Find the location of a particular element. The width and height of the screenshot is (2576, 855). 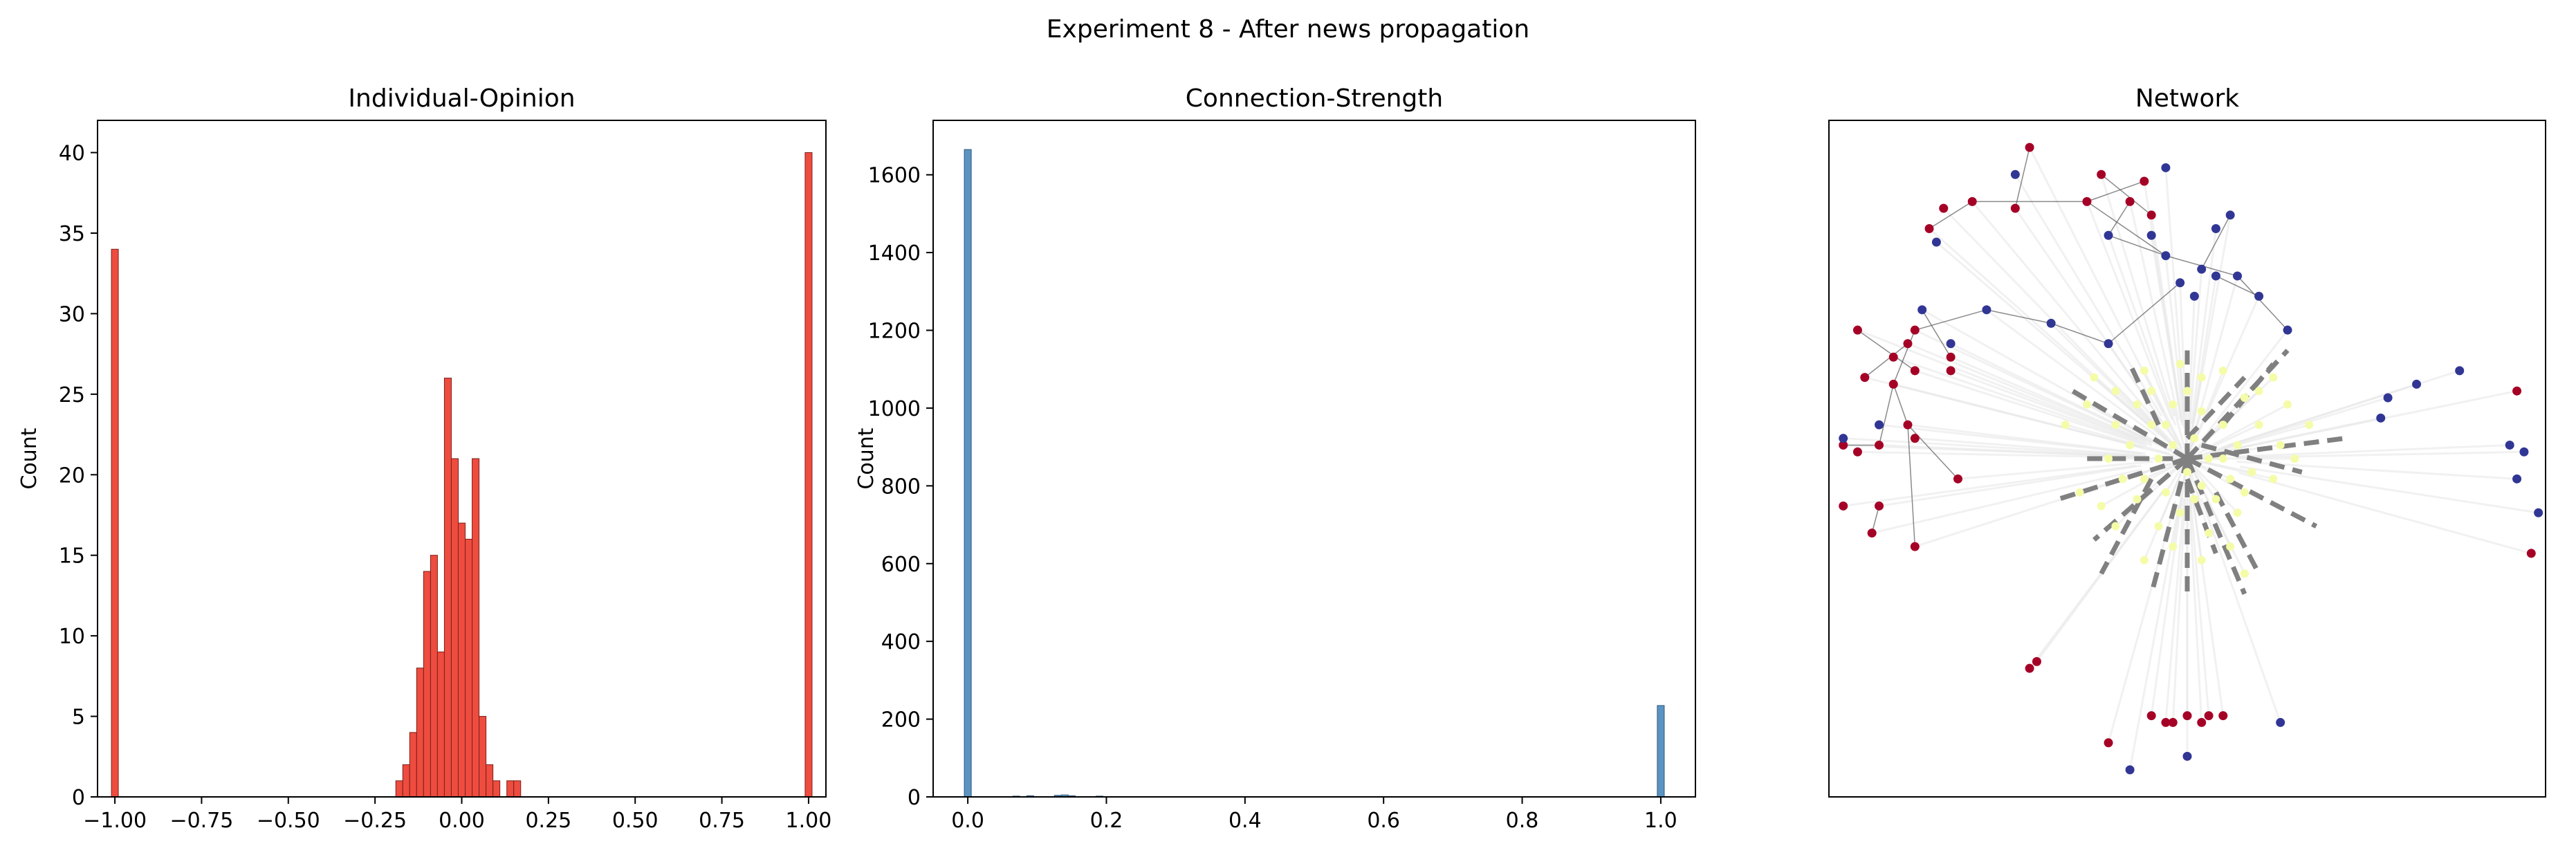

network-title: Network is located at coordinates (2187, 98).